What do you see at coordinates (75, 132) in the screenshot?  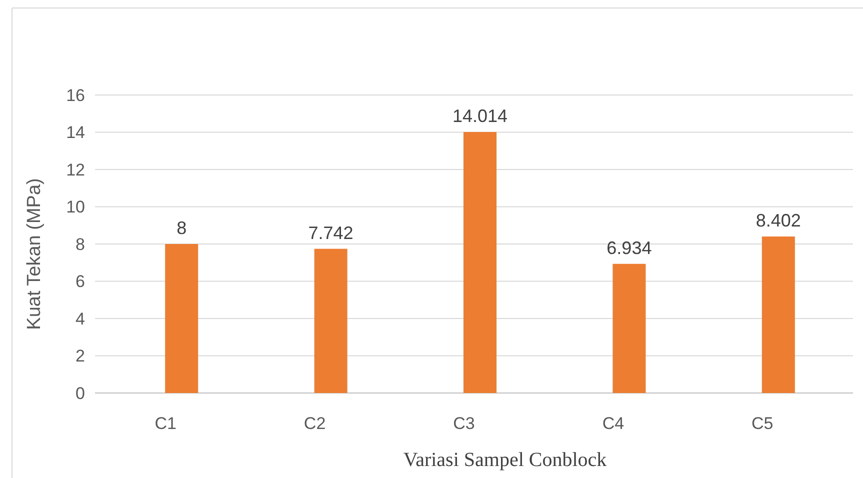 I see `y-tick-label: 14` at bounding box center [75, 132].